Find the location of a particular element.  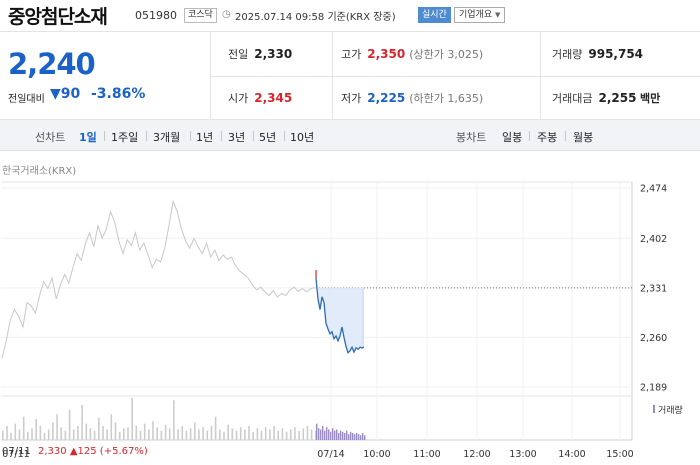

tab-1d: 1일 is located at coordinates (88, 137).